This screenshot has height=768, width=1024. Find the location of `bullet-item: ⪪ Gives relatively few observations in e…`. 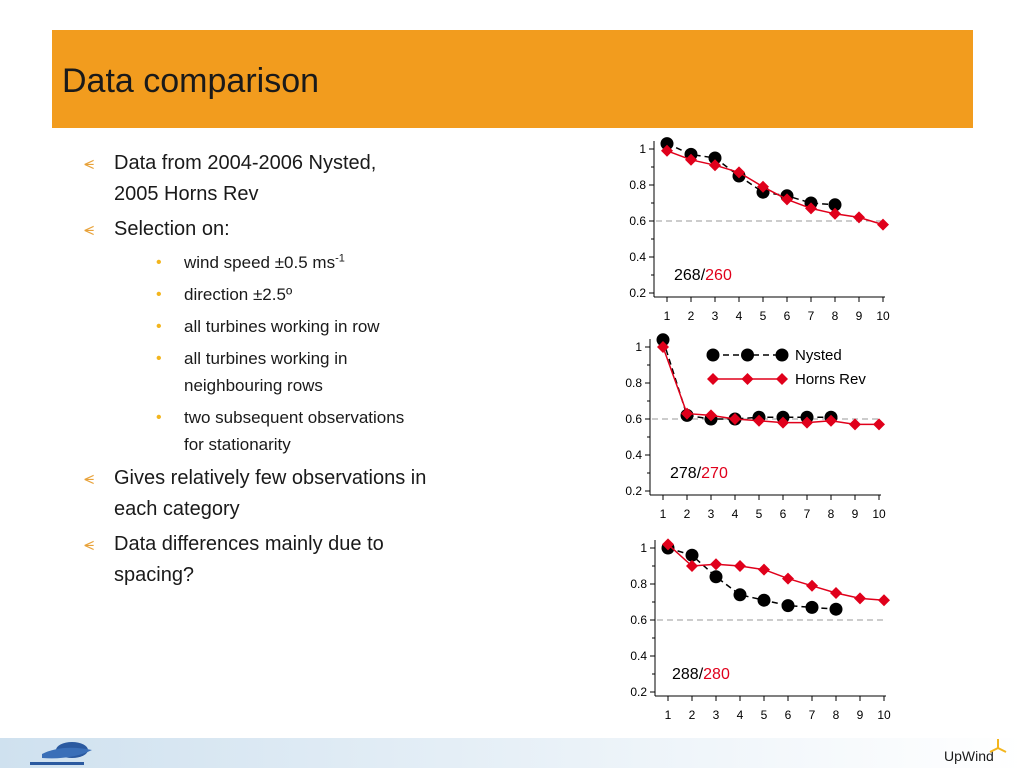

bullet-item: ⪪ Gives relatively few observations in e… is located at coordinates (304, 494).